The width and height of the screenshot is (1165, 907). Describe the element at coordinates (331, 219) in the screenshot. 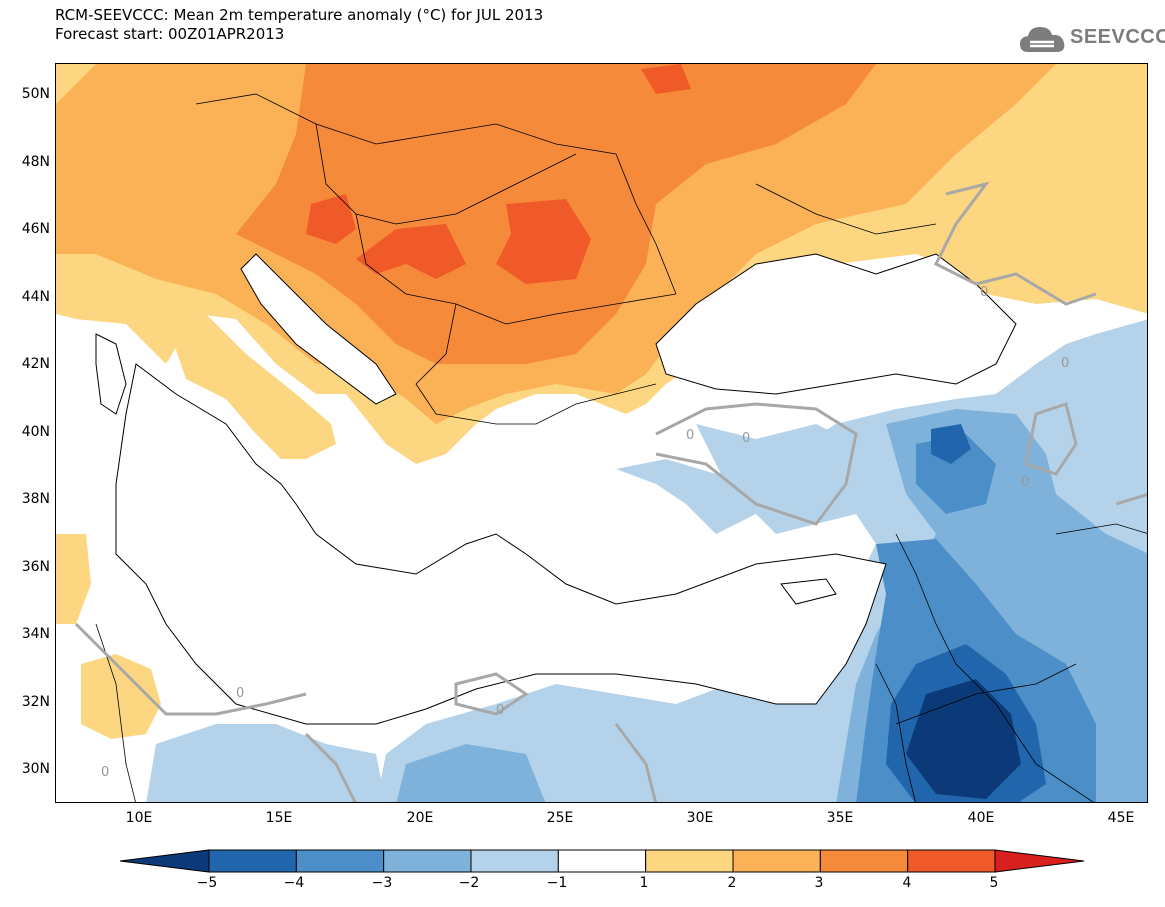

I see `anomaly-4to5-a` at that location.